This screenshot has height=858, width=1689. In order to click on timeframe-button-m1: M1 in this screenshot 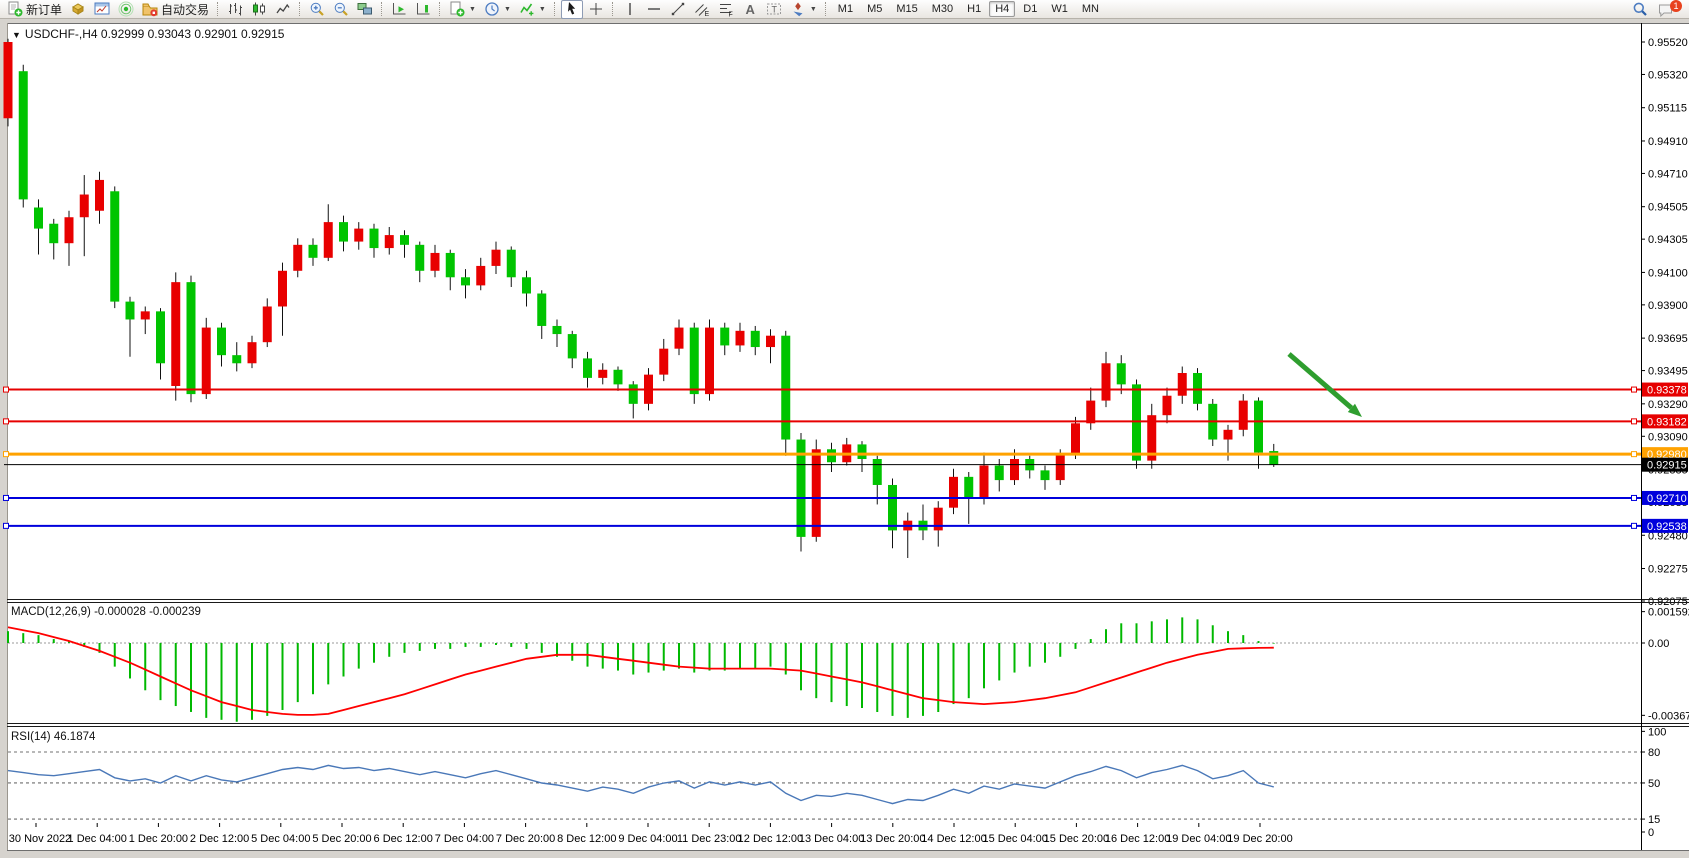, I will do `click(845, 9)`.